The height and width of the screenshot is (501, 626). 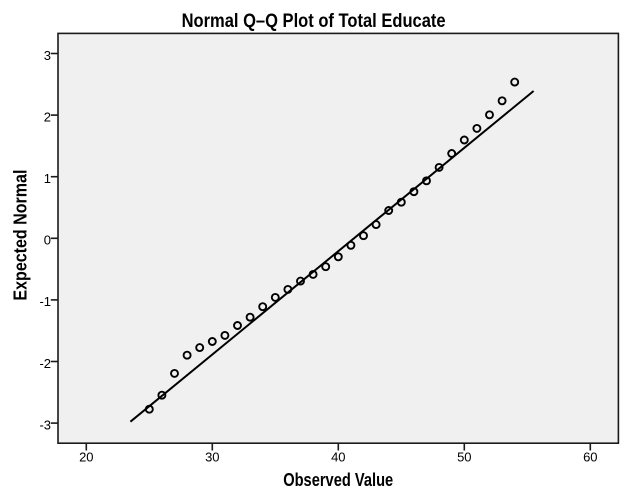 What do you see at coordinates (45, 363) in the screenshot?
I see `svg-text: -2` at bounding box center [45, 363].